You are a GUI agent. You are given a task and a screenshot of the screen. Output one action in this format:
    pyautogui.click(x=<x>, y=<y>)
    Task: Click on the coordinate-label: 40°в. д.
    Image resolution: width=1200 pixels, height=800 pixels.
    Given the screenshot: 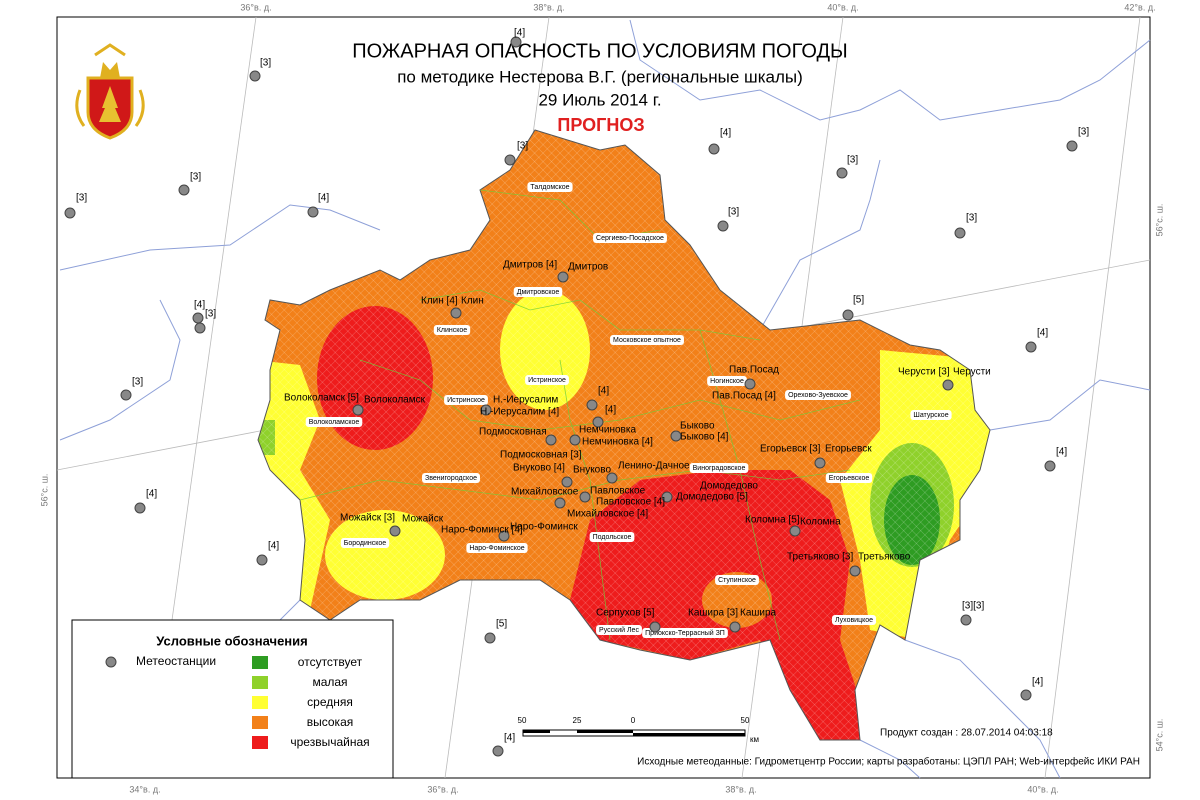 What is the action you would take?
    pyautogui.click(x=842, y=7)
    